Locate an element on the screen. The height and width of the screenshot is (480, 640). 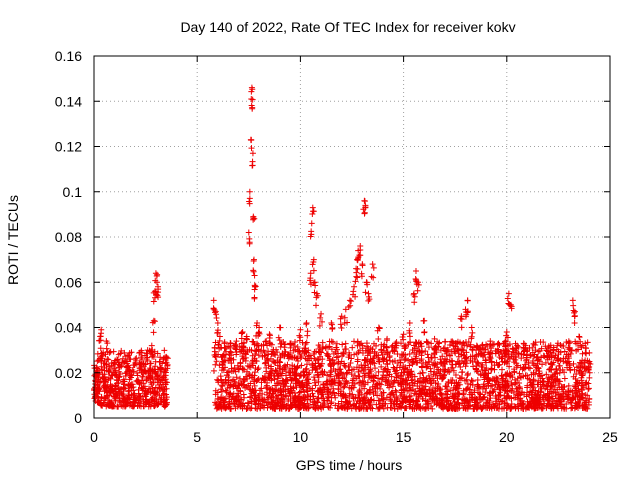
data-point-82-c2 is located at coordinates (435, 346).